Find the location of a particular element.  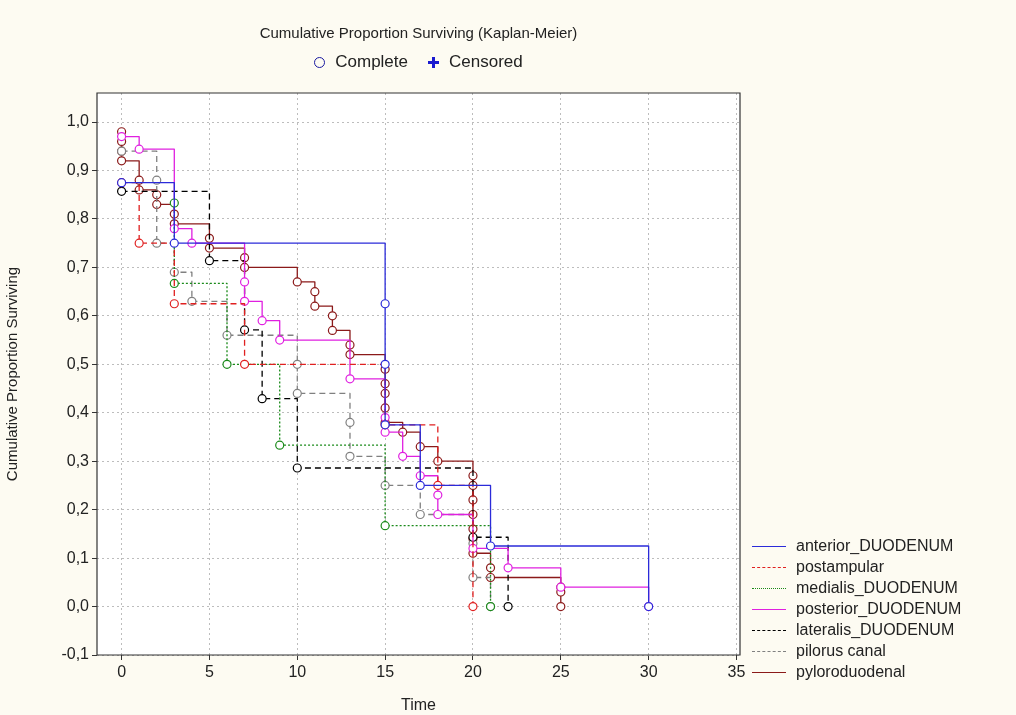

y-tick-label: 0,5 is located at coordinates (78, 363).